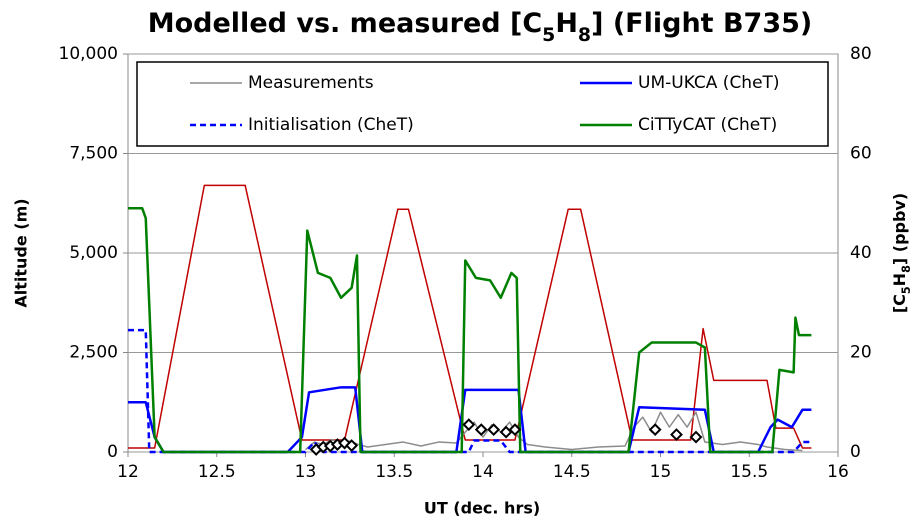  Describe the element at coordinates (482, 104) in the screenshot. I see `legend-box` at that location.